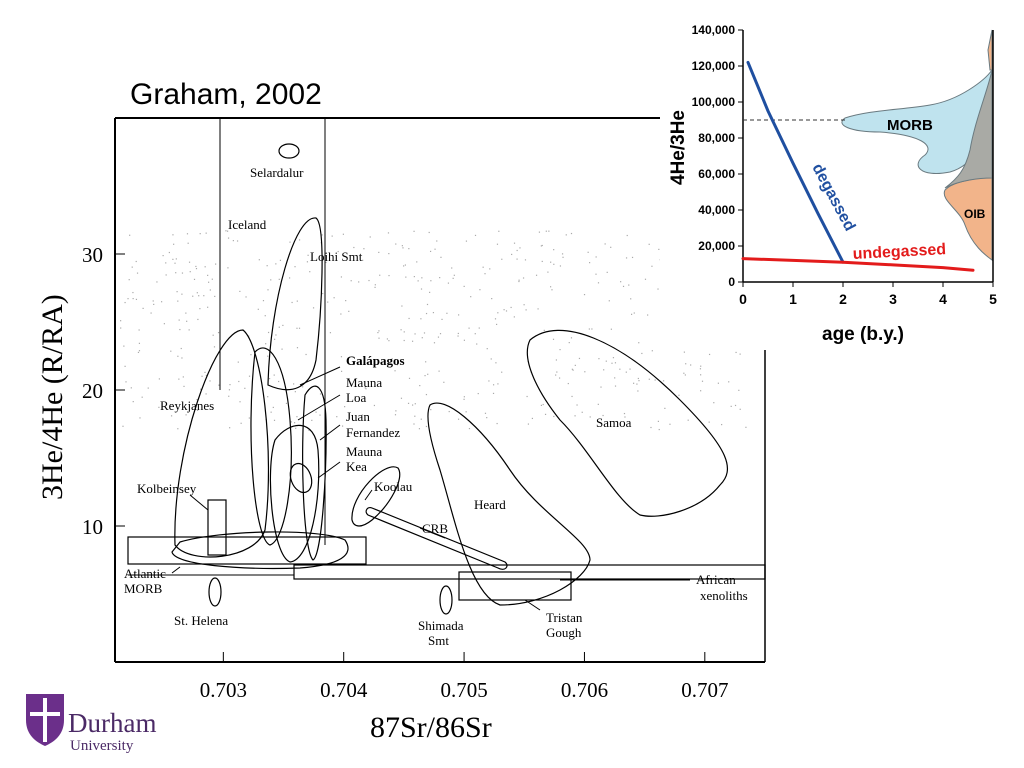  What do you see at coordinates (704, 690) in the screenshot?
I see `left-x-tick-label: 0.707` at bounding box center [704, 690].